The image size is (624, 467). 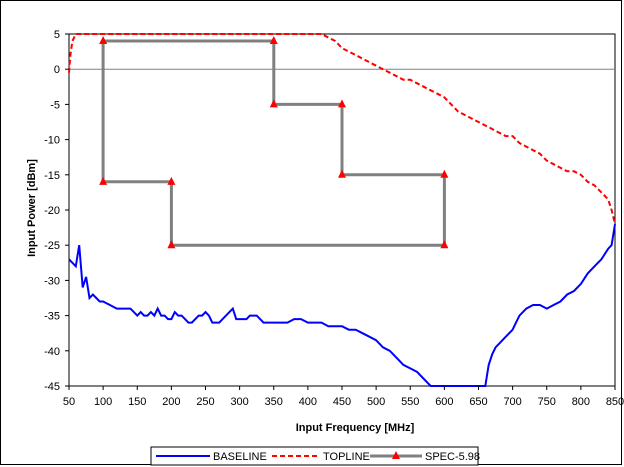 I want to click on y-tick-label: -40, so click(x=52, y=352).